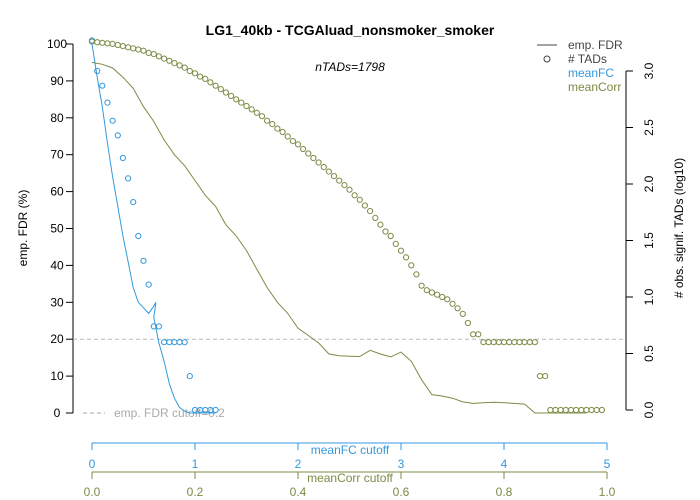 The image size is (700, 500). Describe the element at coordinates (607, 492) in the screenshot. I see `meancorr-axis-tick-label: 1.0` at that location.